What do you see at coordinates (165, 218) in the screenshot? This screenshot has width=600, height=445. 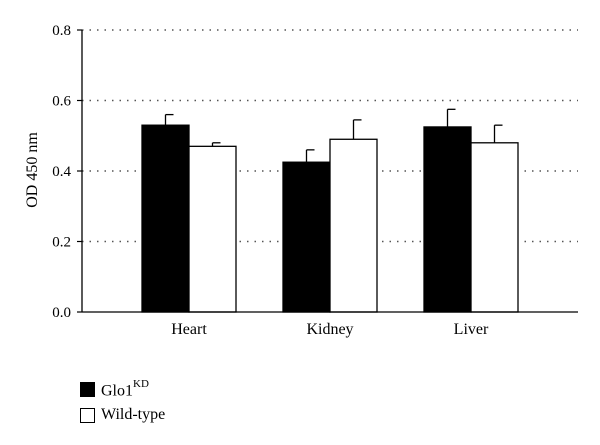 I see `bar-heart-glo1kd` at bounding box center [165, 218].